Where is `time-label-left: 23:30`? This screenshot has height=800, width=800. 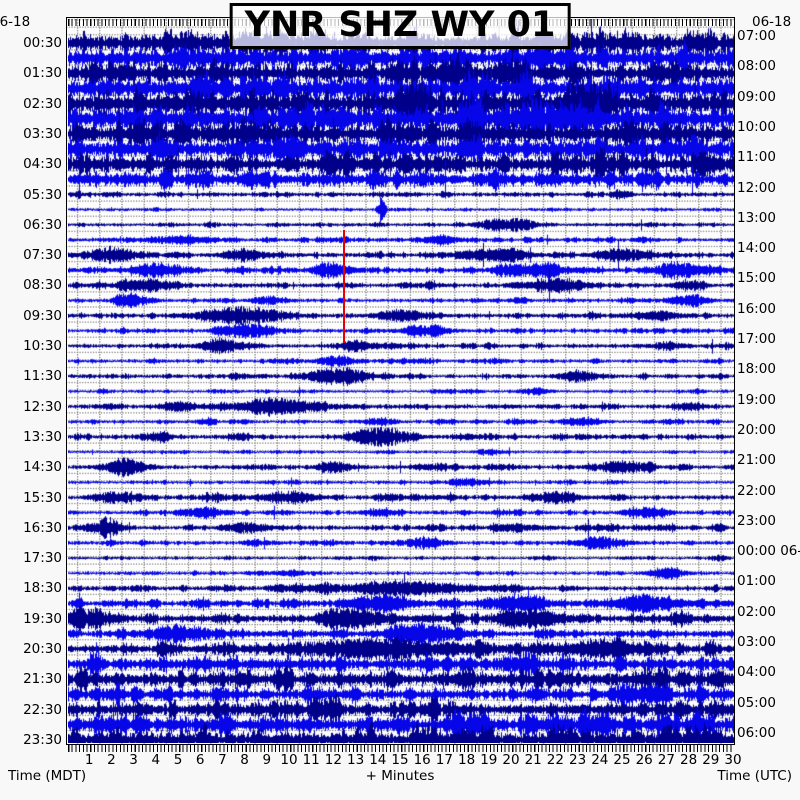
time-label-left: 23:30 is located at coordinates (42, 739).